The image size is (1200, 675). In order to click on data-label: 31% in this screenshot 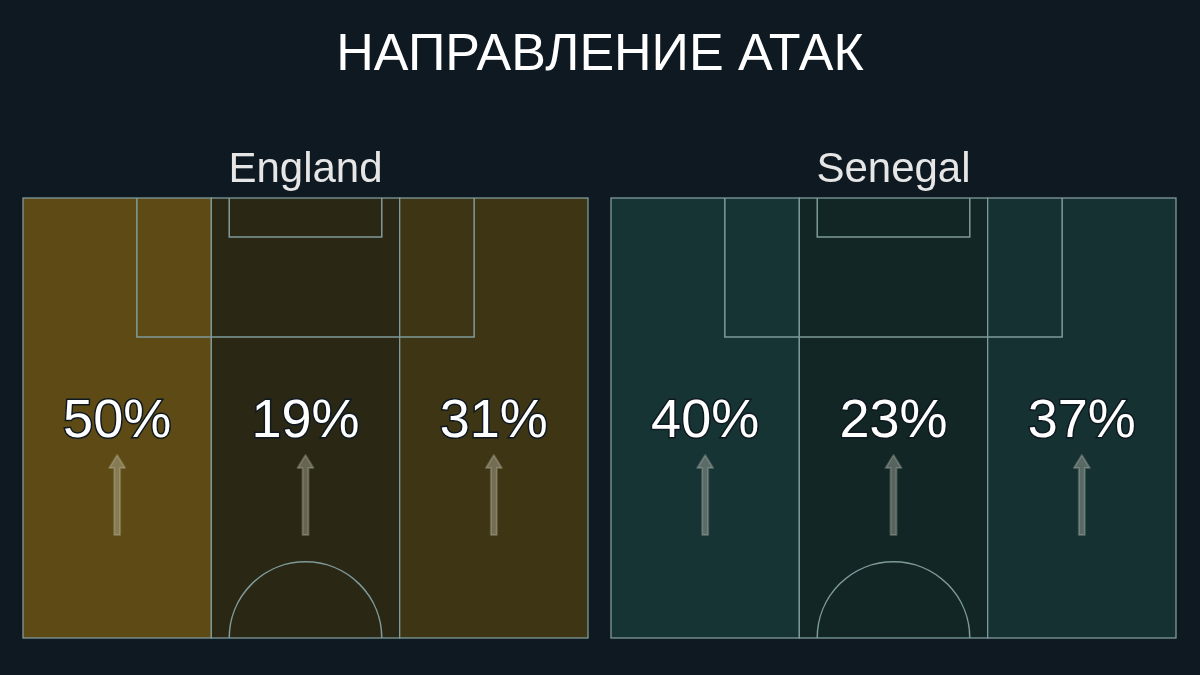, I will do `click(493, 418)`.